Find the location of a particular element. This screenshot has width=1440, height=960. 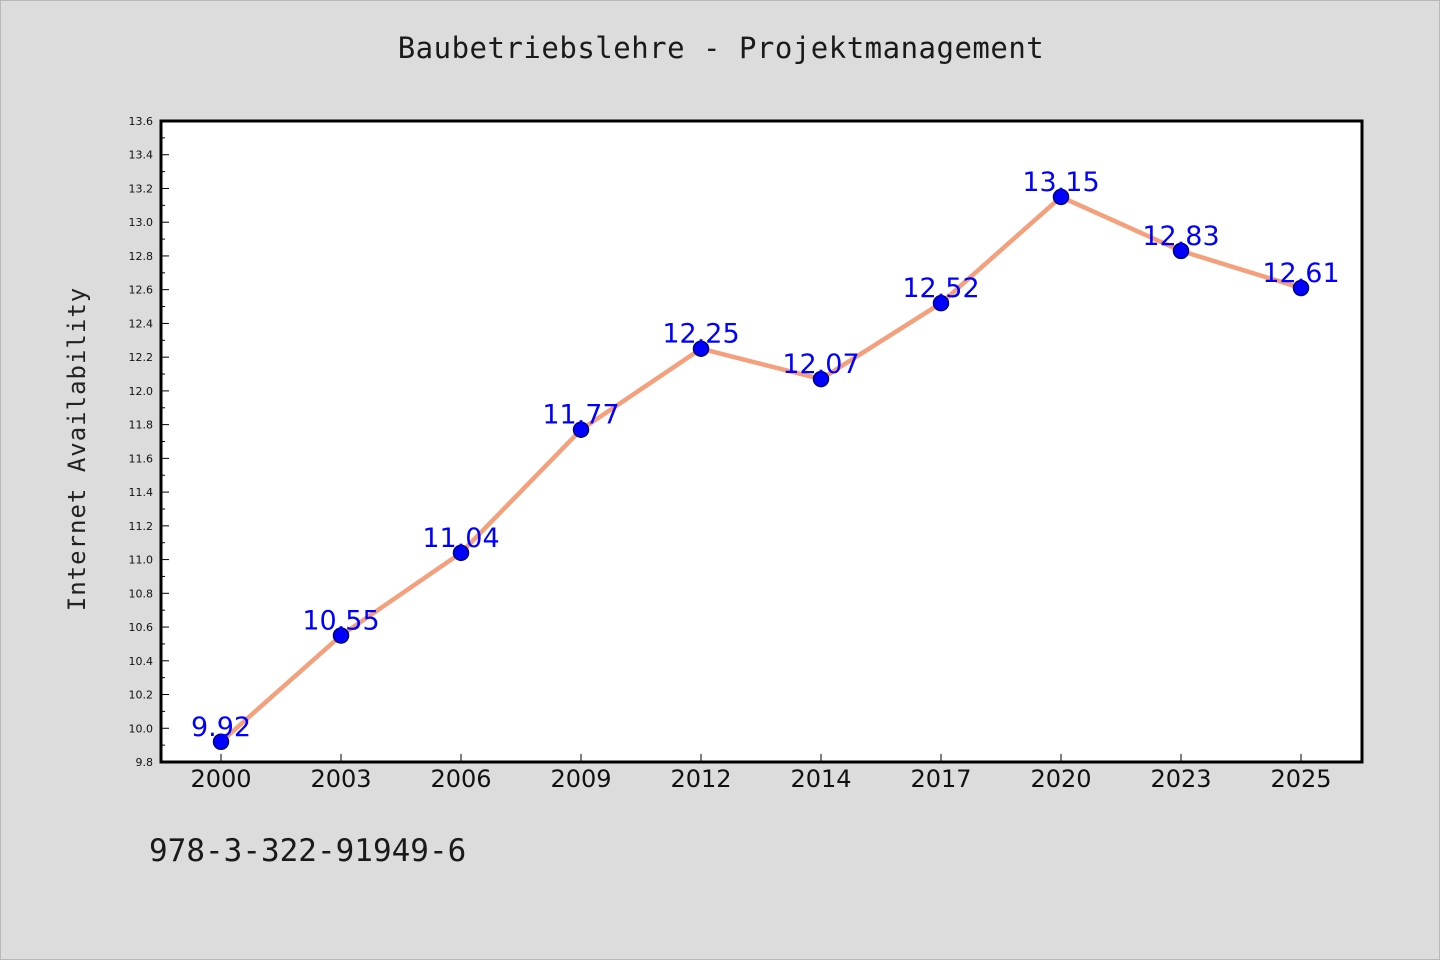

data-label: 10.55 is located at coordinates (340, 620).